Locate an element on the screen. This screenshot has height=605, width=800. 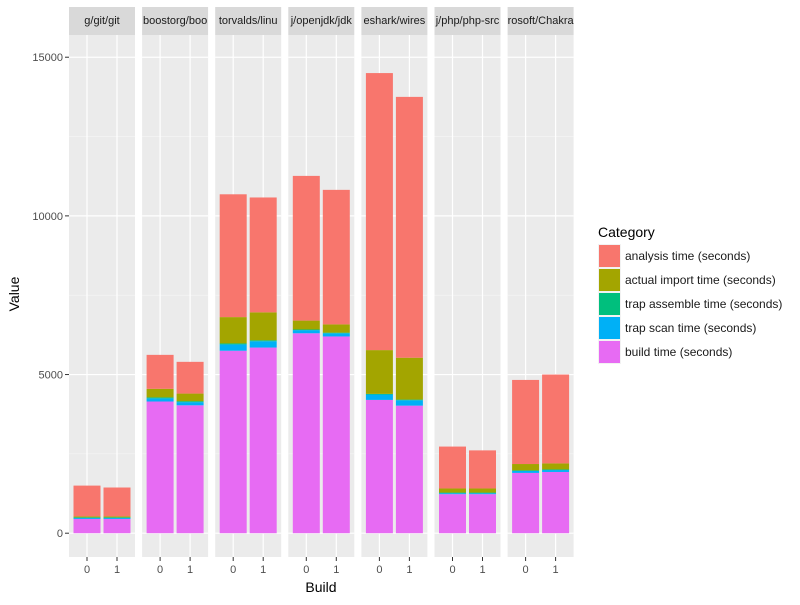
y-axis-title: Value is located at coordinates (14, 293).